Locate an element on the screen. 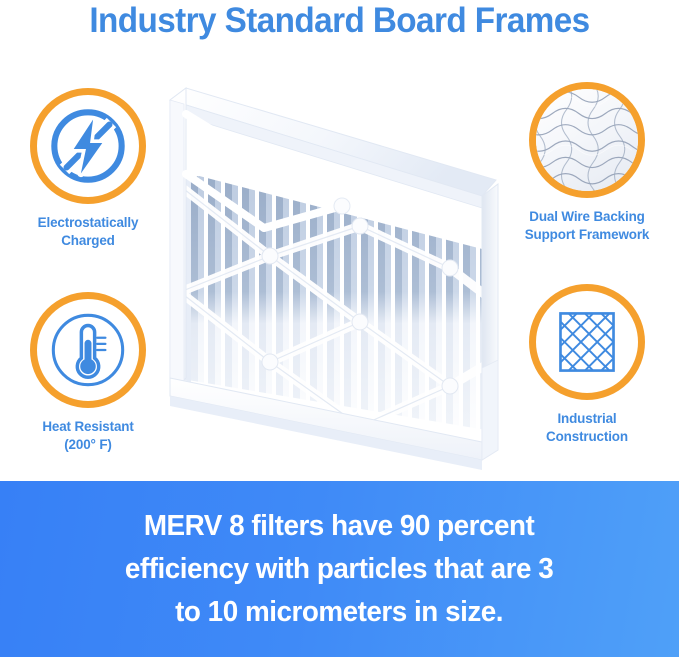 This screenshot has width=679, height=657. feature-label-line2: Charged is located at coordinates (88, 240).